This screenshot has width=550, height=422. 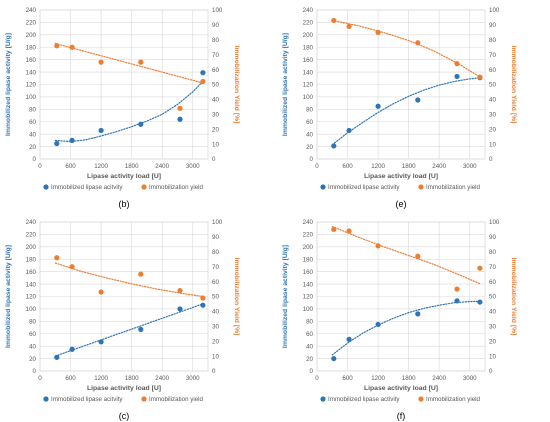 What do you see at coordinates (215, 40) in the screenshot?
I see `y-right-tick-label: 80` at bounding box center [215, 40].